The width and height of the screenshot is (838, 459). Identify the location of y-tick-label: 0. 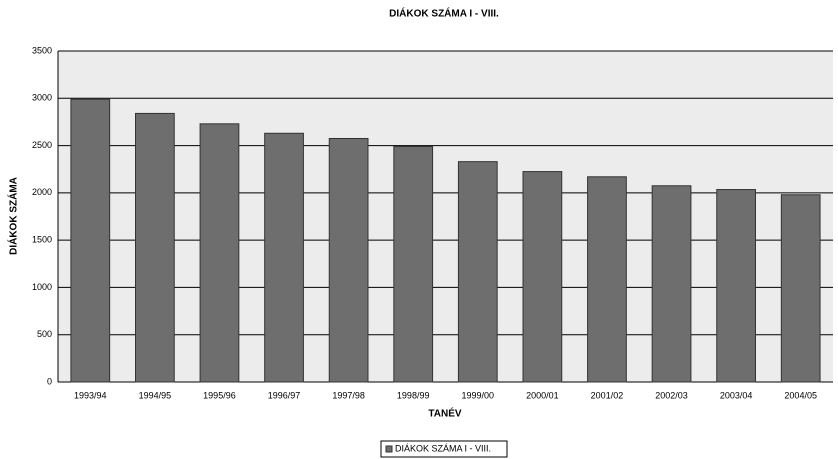
(49, 381).